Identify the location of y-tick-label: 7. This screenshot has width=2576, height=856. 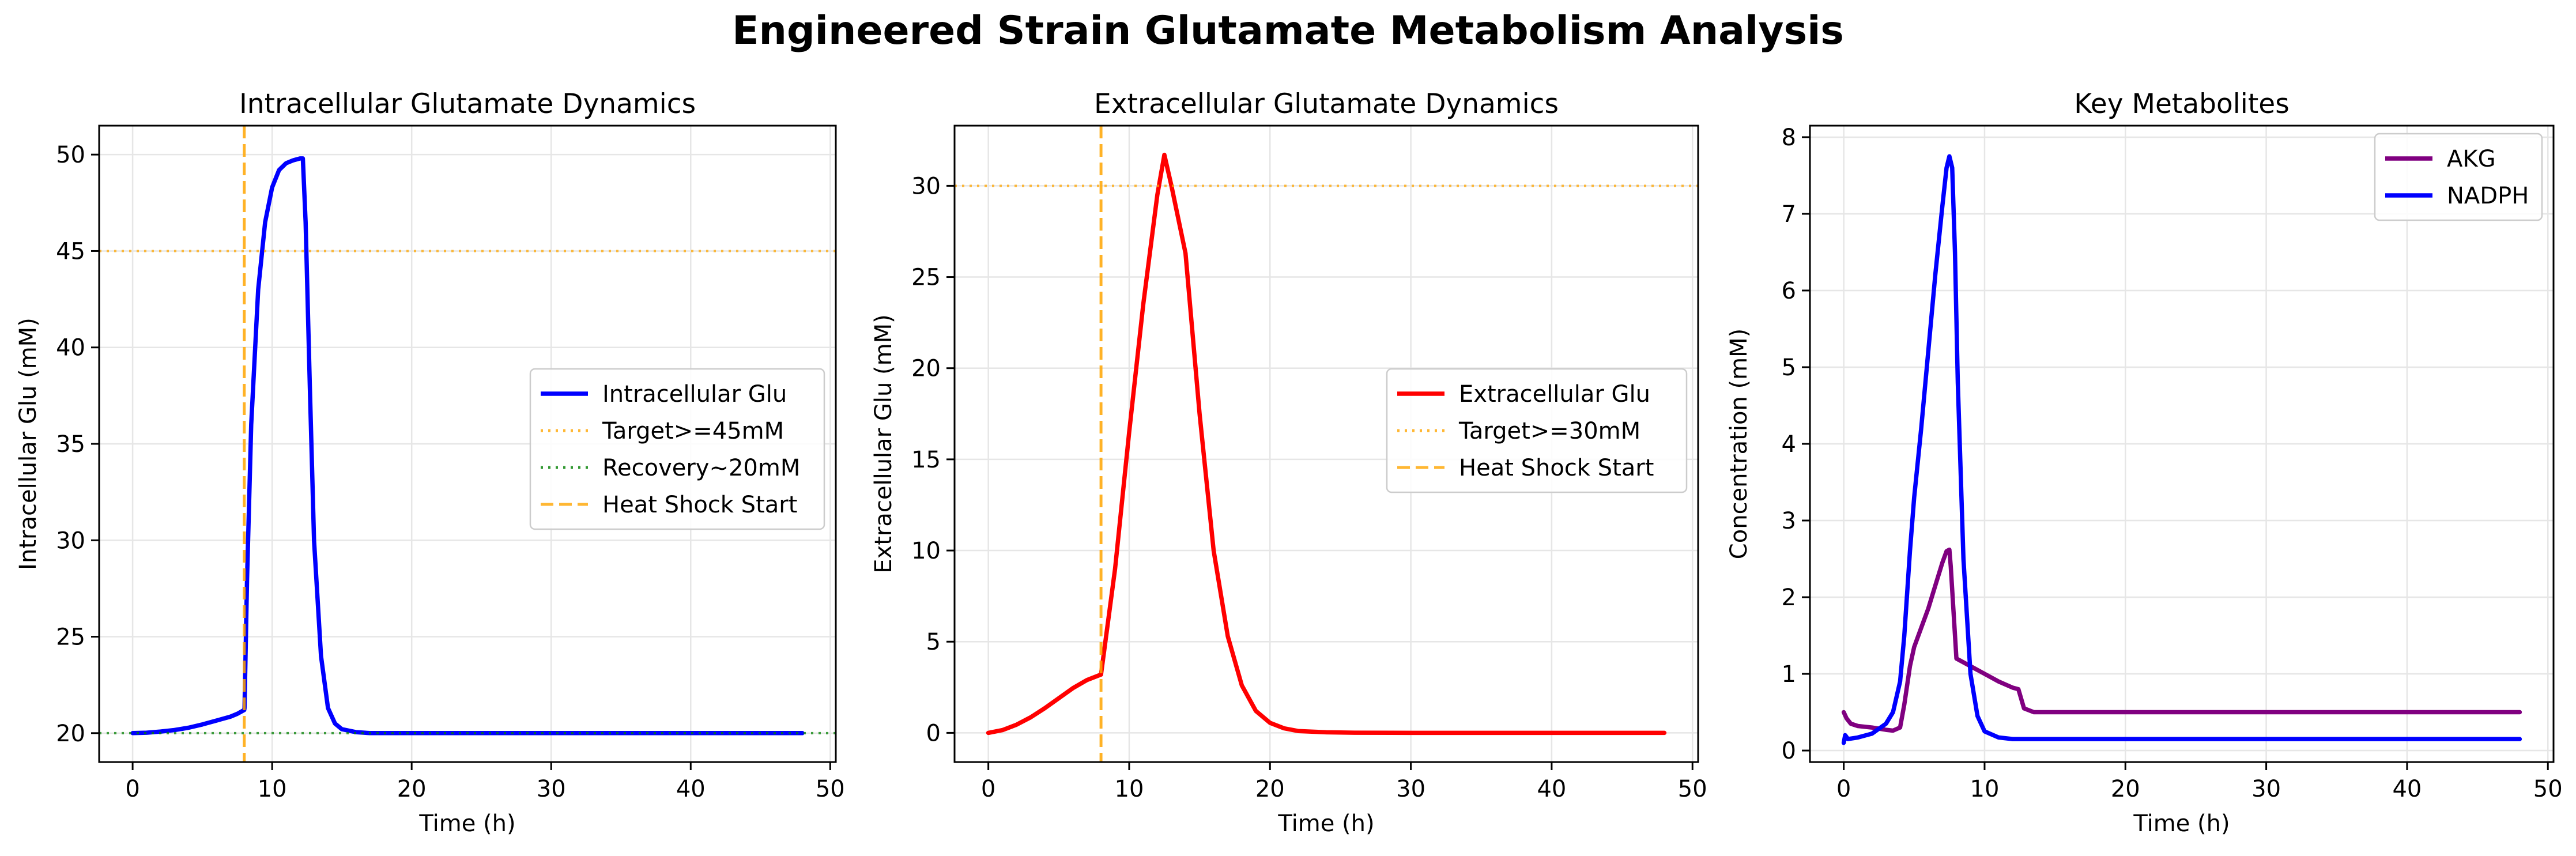
(1789, 214).